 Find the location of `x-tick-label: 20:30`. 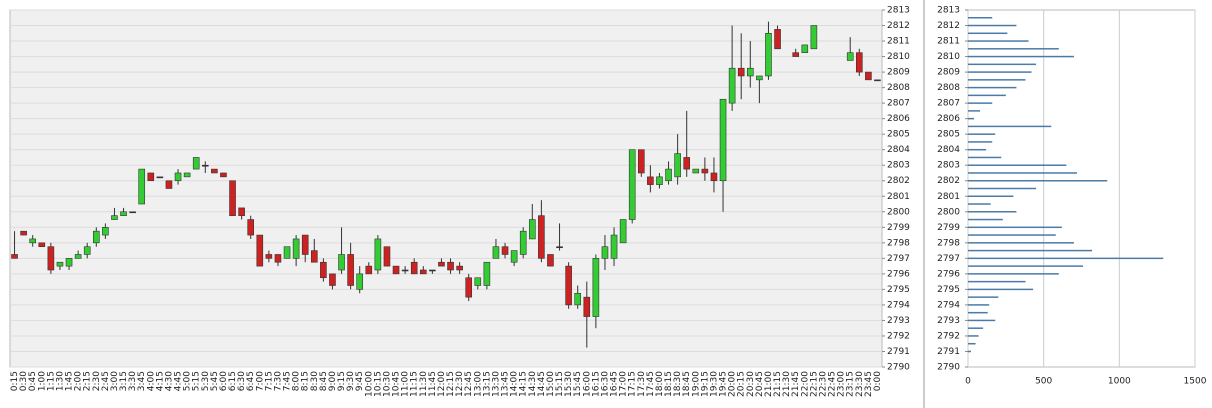

x-tick-label: 20:30 is located at coordinates (751, 384).